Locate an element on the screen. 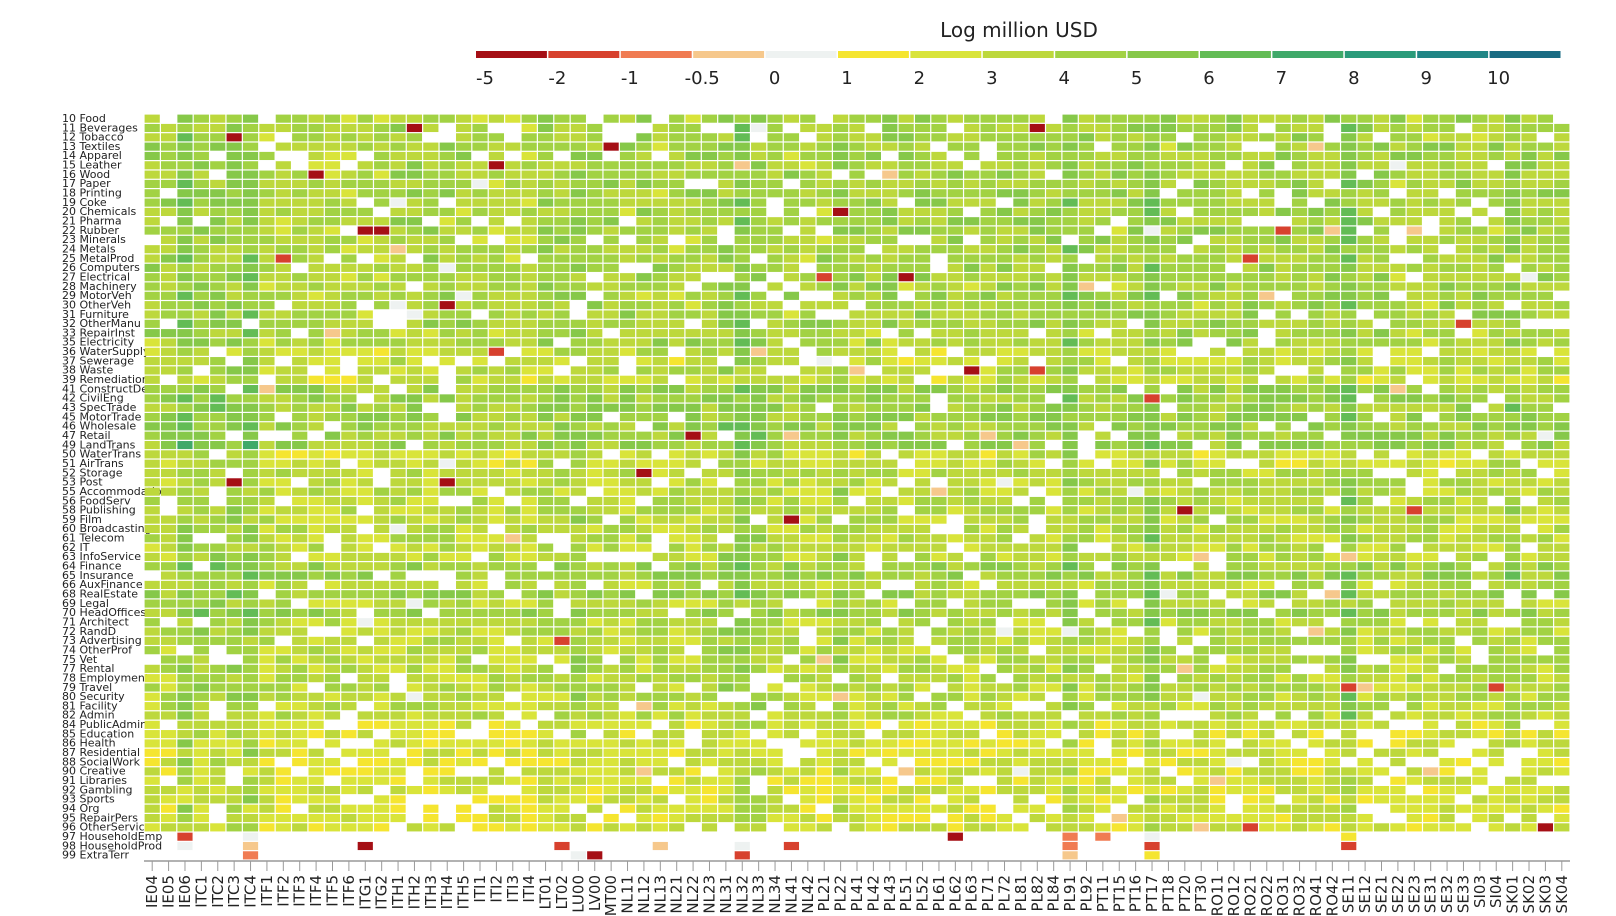 The width and height of the screenshot is (1616, 916). legend-tick-label: 7 is located at coordinates (1281, 78).